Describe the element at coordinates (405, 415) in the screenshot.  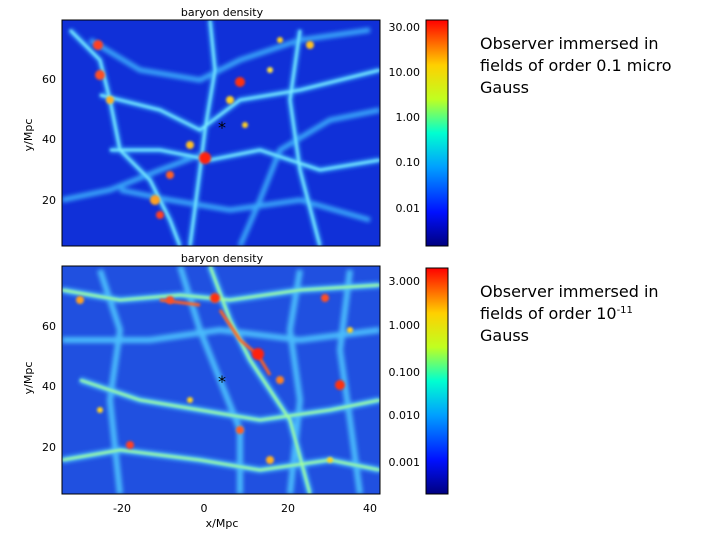
I see `bottom-cbar-tick-3: 0.010` at that location.